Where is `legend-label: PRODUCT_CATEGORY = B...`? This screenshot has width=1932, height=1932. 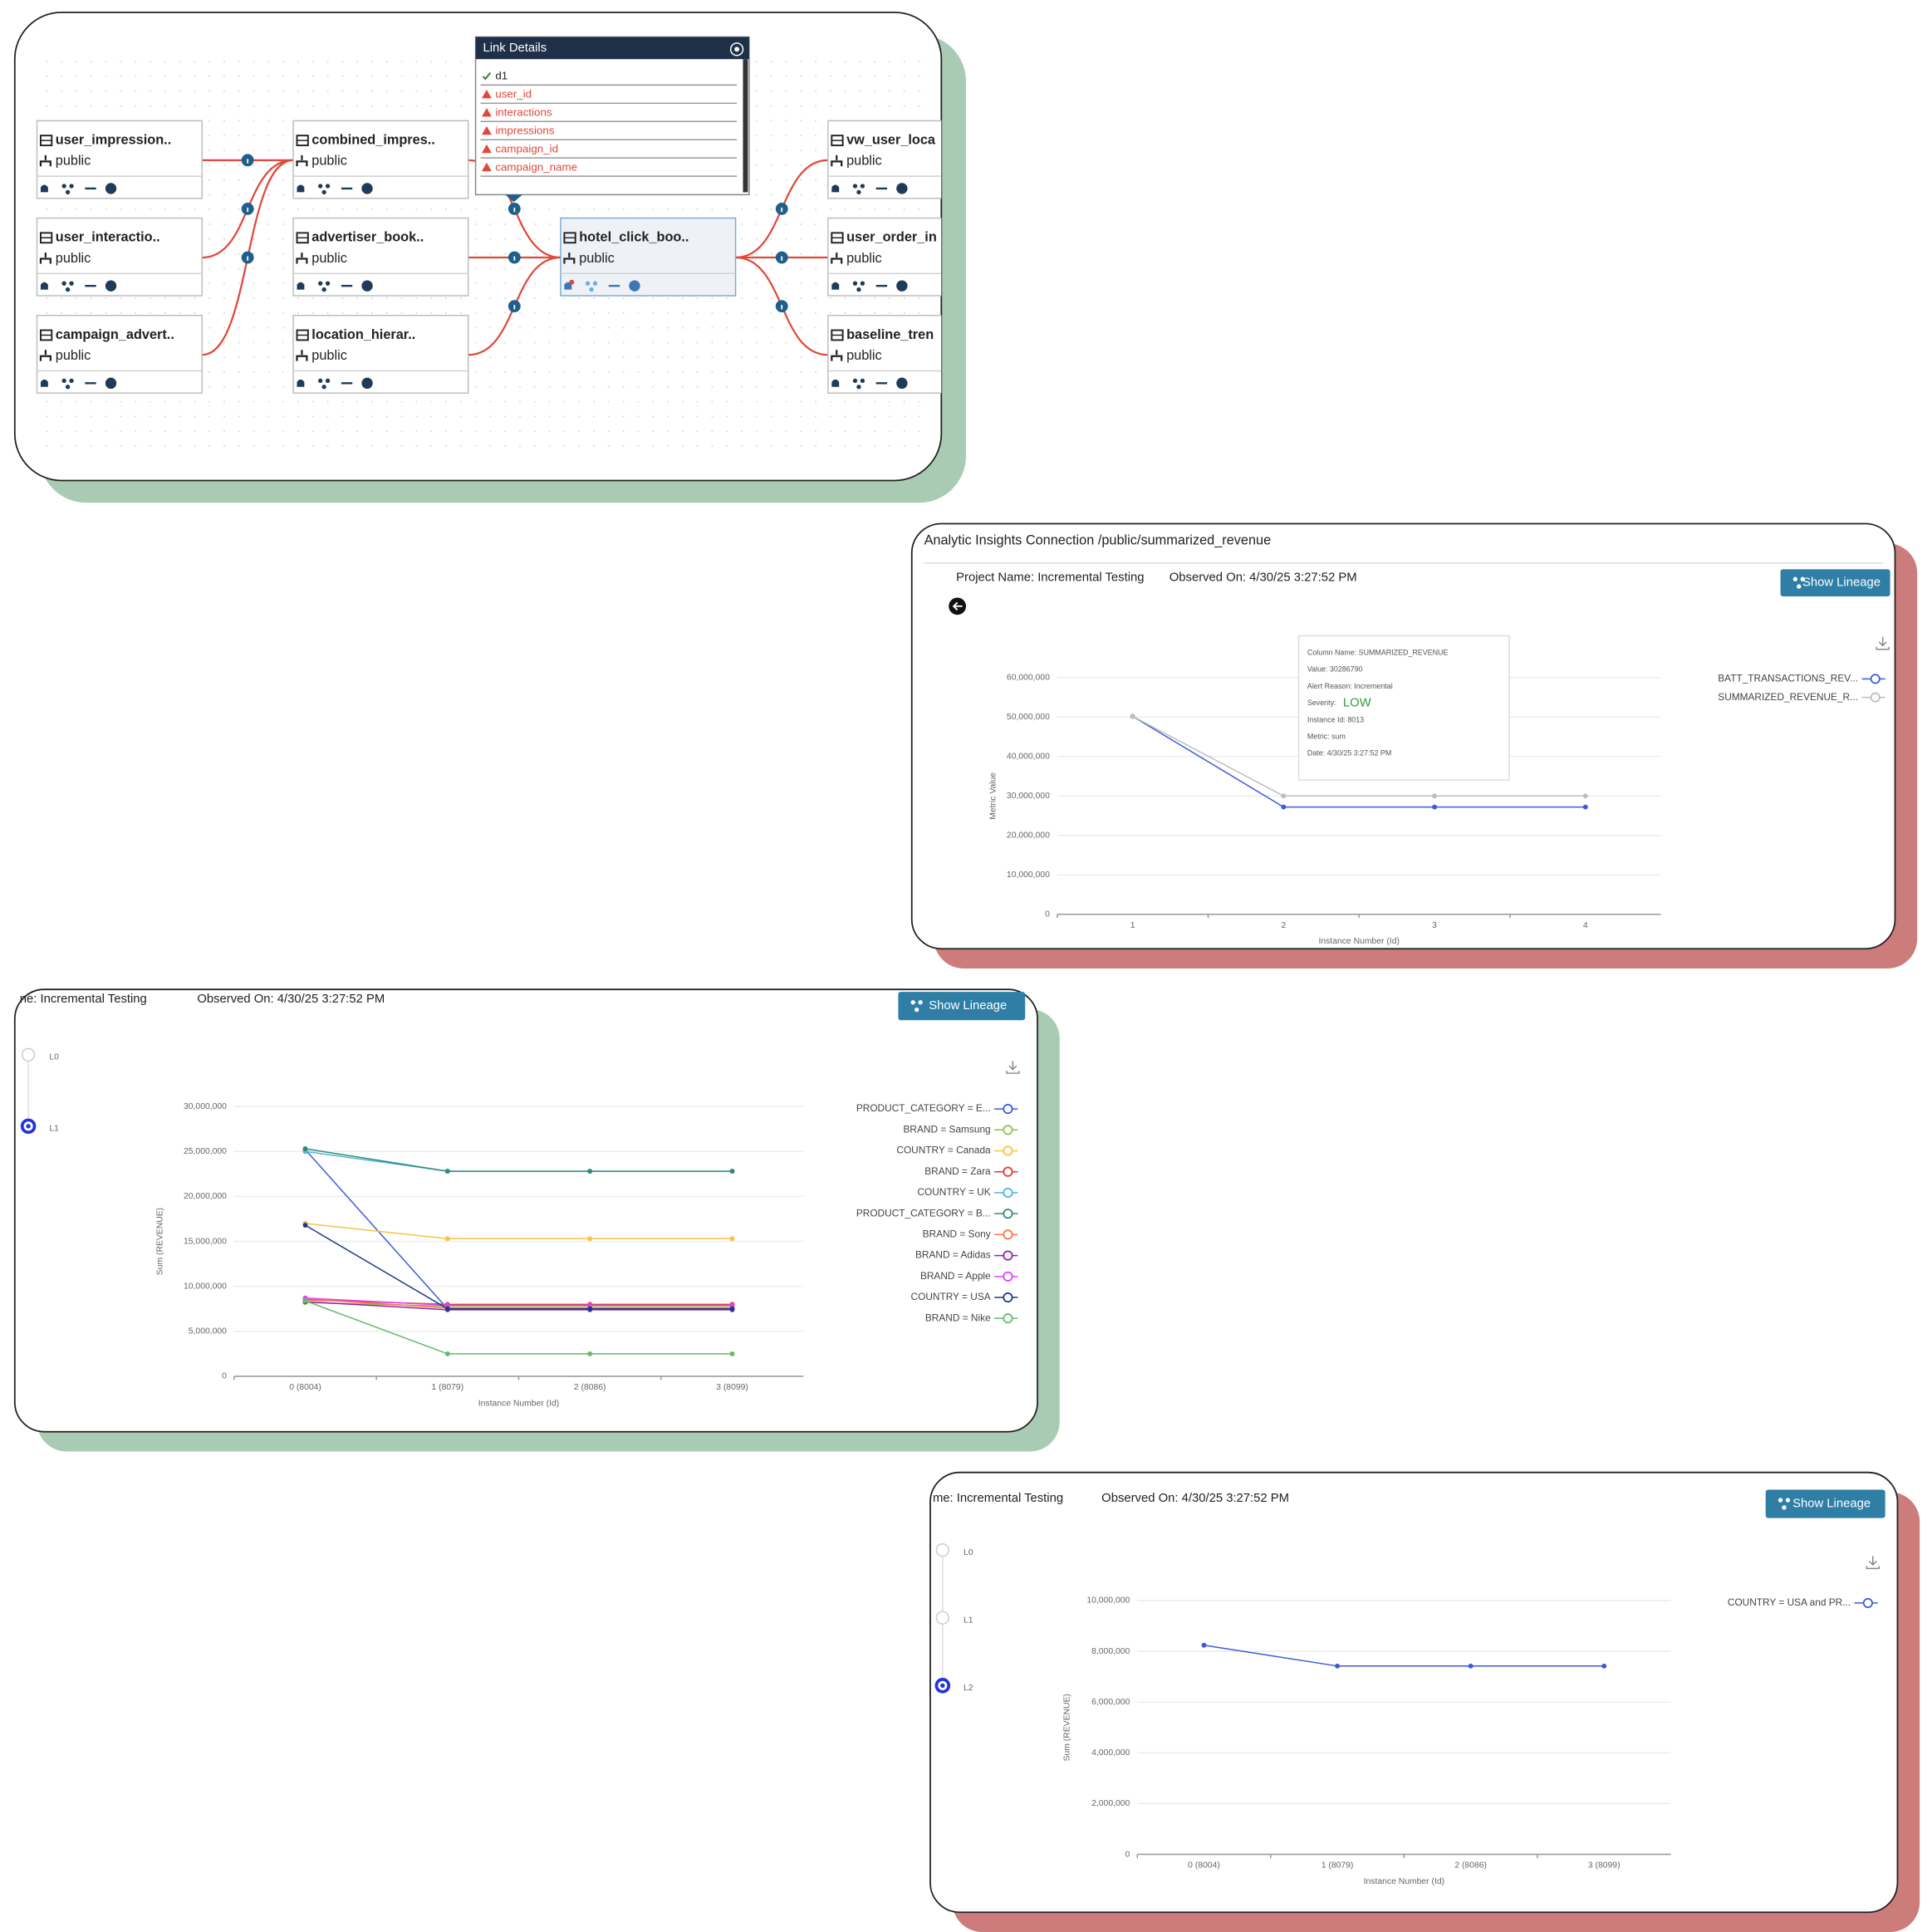
legend-label: PRODUCT_CATEGORY = B... is located at coordinates (923, 1213).